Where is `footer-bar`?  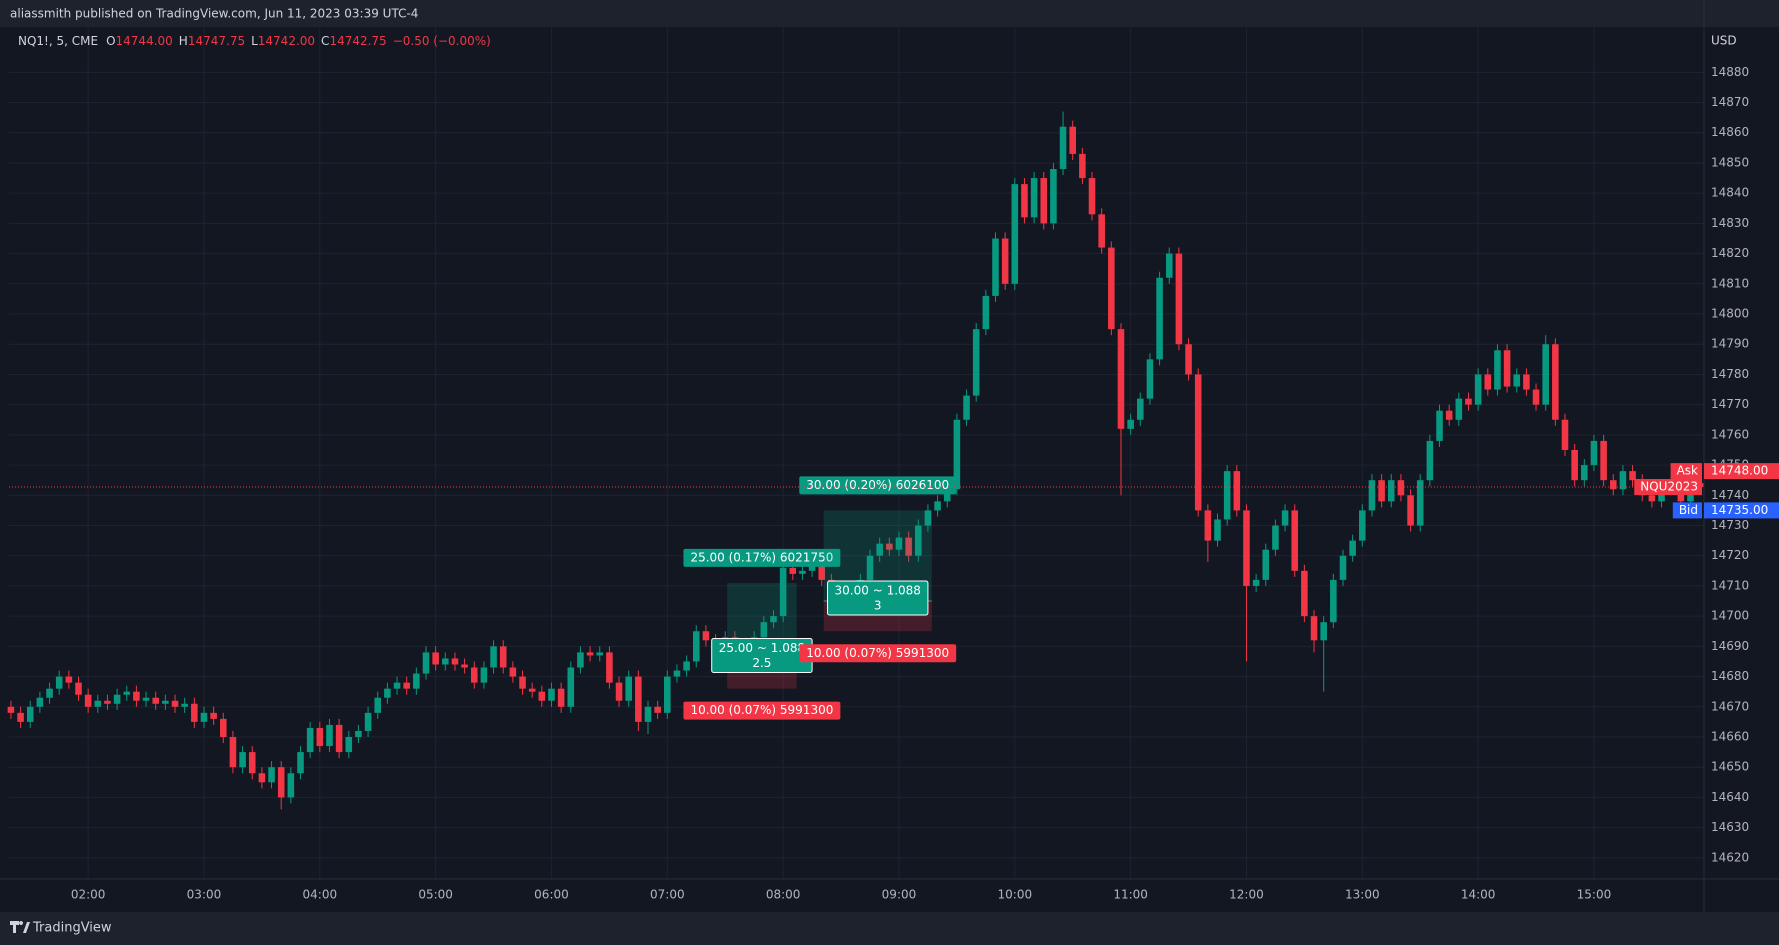 footer-bar is located at coordinates (889, 928).